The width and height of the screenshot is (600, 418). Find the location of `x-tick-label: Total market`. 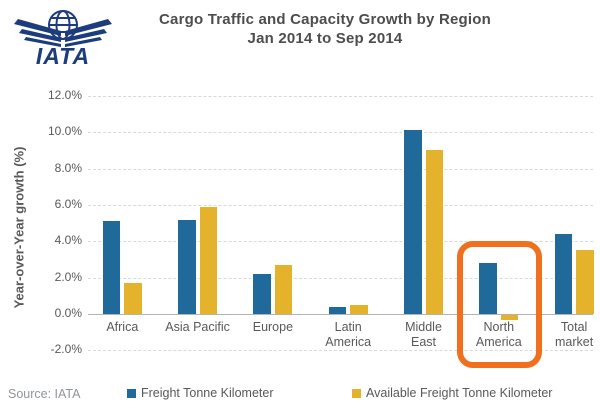

x-tick-label: Total market is located at coordinates (574, 334).